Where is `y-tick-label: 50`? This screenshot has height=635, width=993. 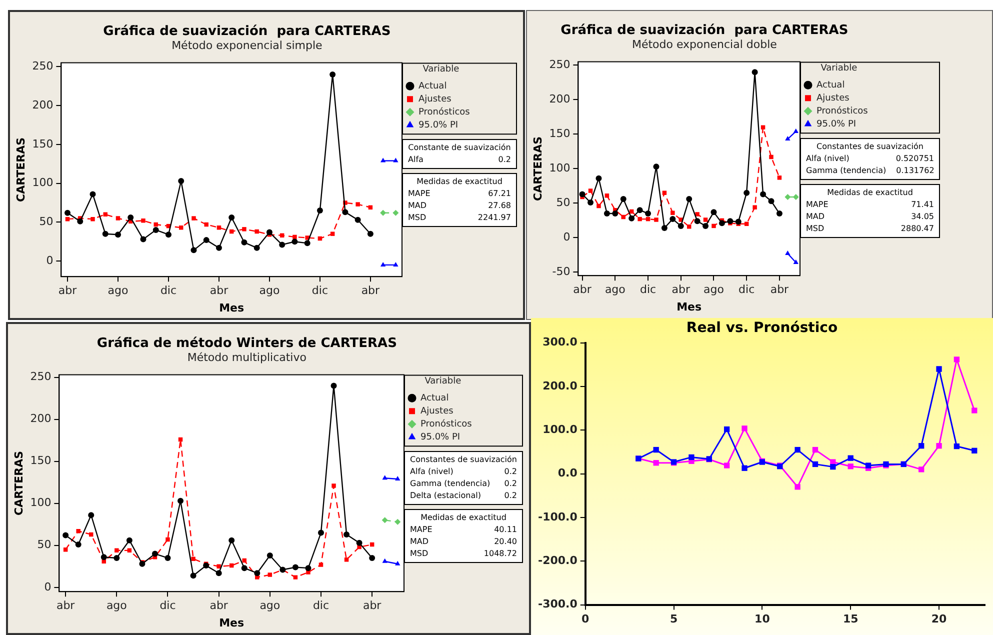
y-tick-label: 50 is located at coordinates (44, 545).